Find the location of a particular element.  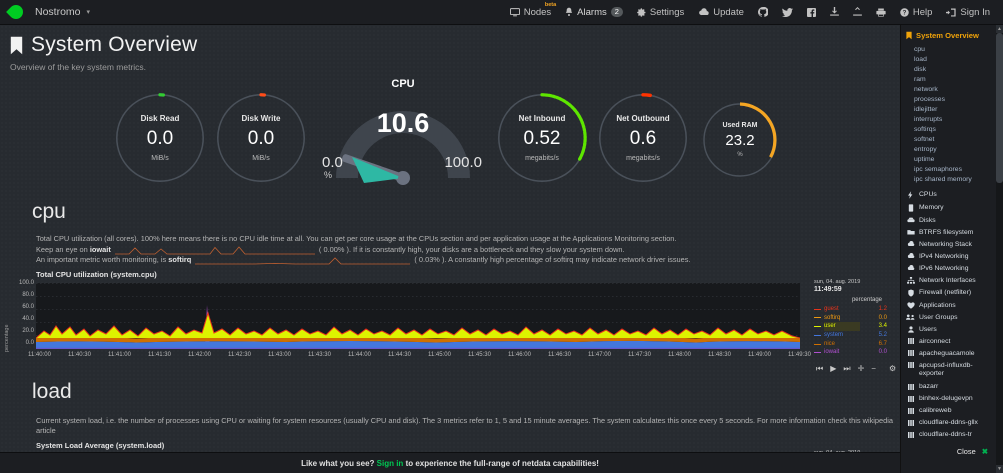

cpu-xtick: 11:45:00 is located at coordinates (439, 354).